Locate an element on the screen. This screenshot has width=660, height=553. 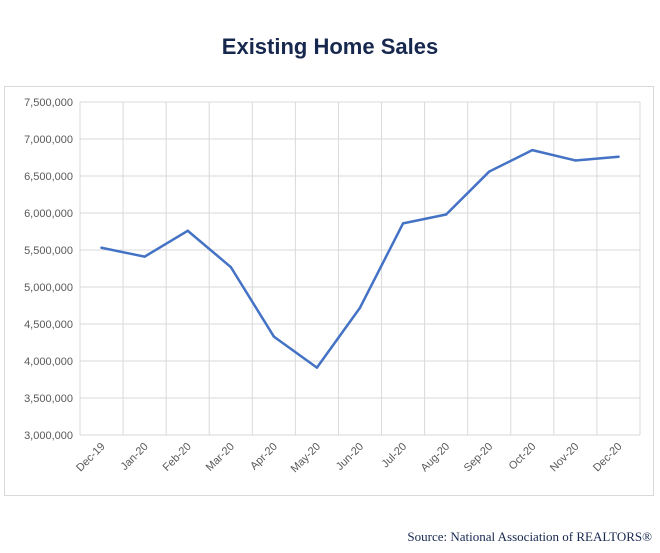
y-tick-label: 4,000,000 is located at coordinates (48, 362).